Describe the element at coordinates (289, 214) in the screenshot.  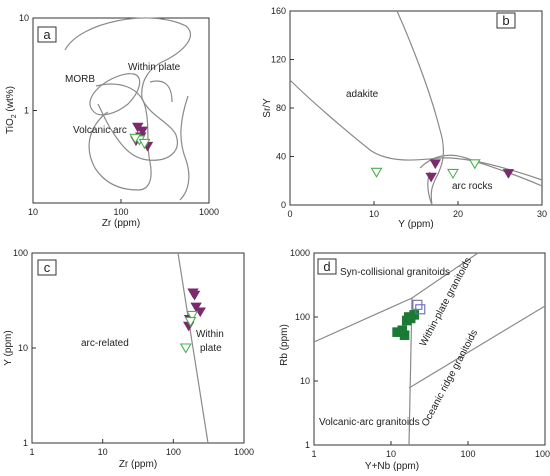
I see `x-tick-label: 0` at that location.